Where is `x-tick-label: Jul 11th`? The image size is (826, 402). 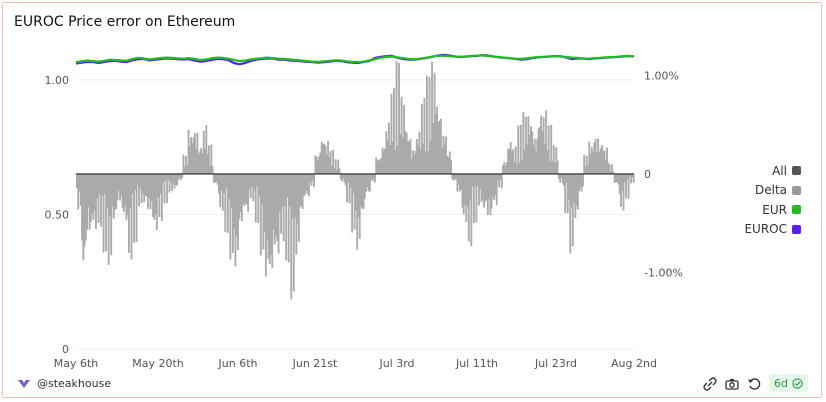 x-tick-label: Jul 11th is located at coordinates (476, 363).